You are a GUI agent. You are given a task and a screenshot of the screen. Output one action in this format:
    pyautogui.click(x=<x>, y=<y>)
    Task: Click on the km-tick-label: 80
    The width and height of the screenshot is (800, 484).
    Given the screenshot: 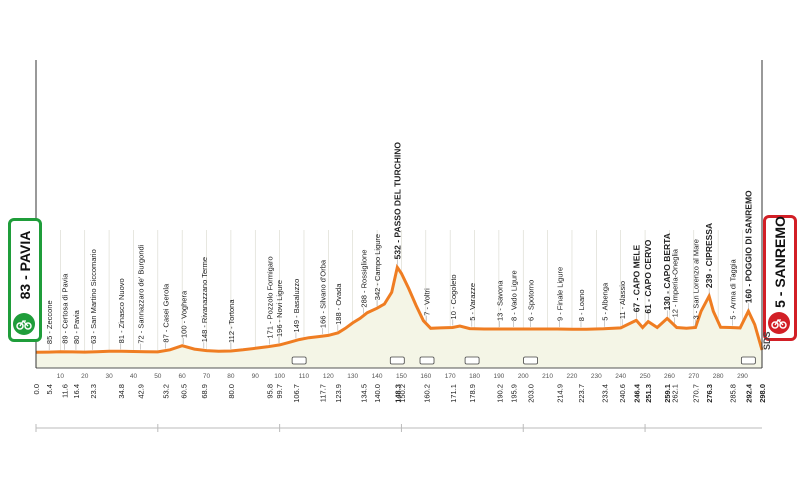 What is the action you would take?
    pyautogui.click(x=231, y=376)
    